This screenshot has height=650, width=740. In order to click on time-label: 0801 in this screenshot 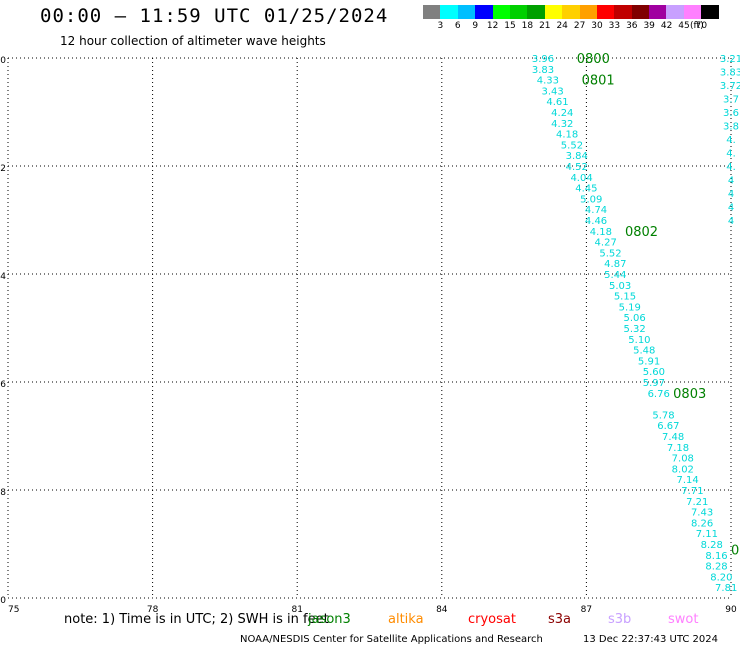, I will do `click(598, 81)`.